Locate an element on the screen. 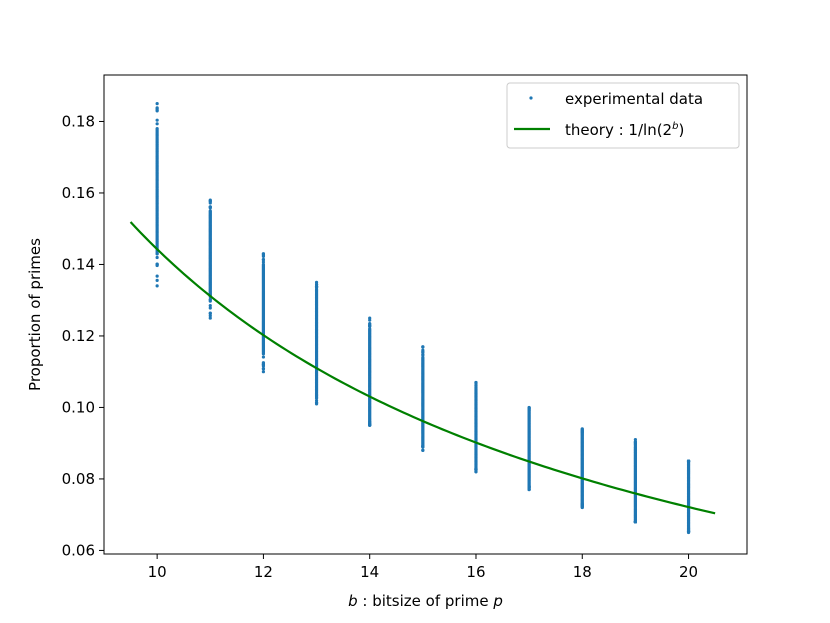  x-axis-label-var: b is located at coordinates (353, 601).